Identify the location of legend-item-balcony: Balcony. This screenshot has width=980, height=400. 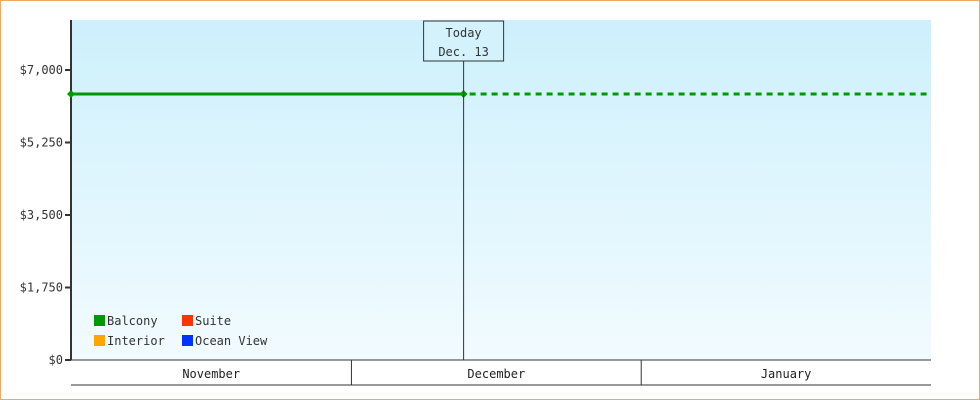
(126, 321).